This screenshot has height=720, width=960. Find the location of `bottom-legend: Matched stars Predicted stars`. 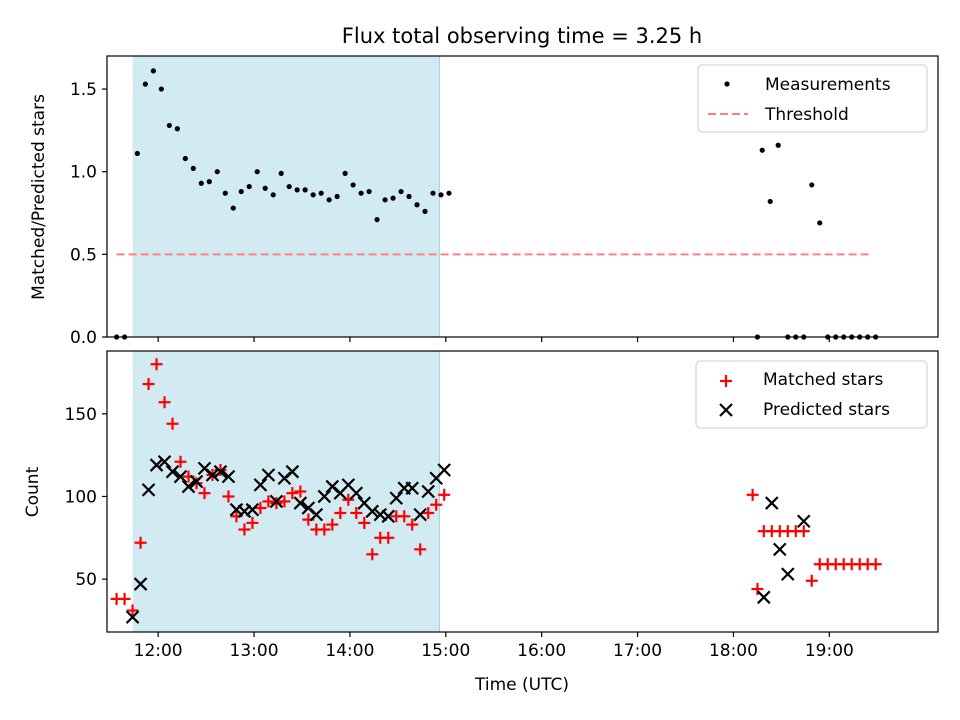

bottom-legend: Matched stars Predicted stars is located at coordinates (811, 394).